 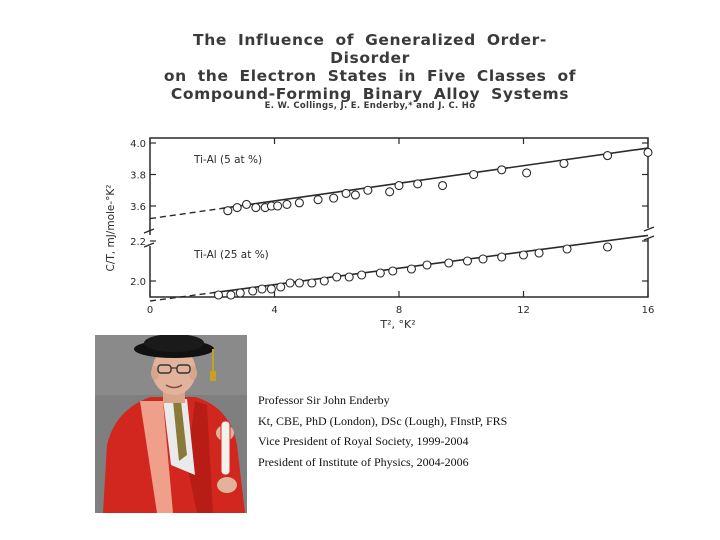 What do you see at coordinates (397, 324) in the screenshot?
I see `x-axis-label: T², °K²` at bounding box center [397, 324].